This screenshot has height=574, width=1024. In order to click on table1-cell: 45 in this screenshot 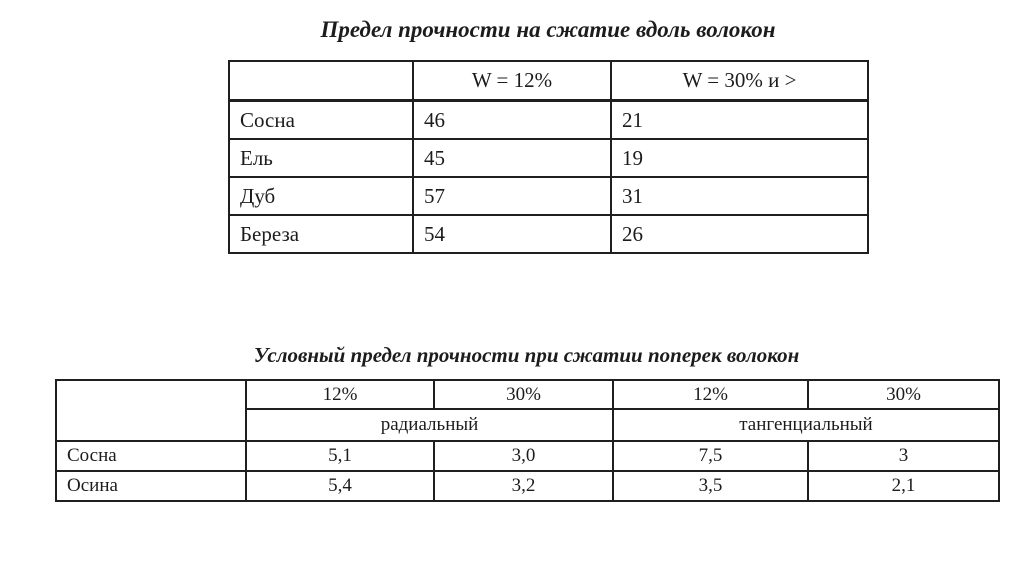, I will do `click(512, 158)`.